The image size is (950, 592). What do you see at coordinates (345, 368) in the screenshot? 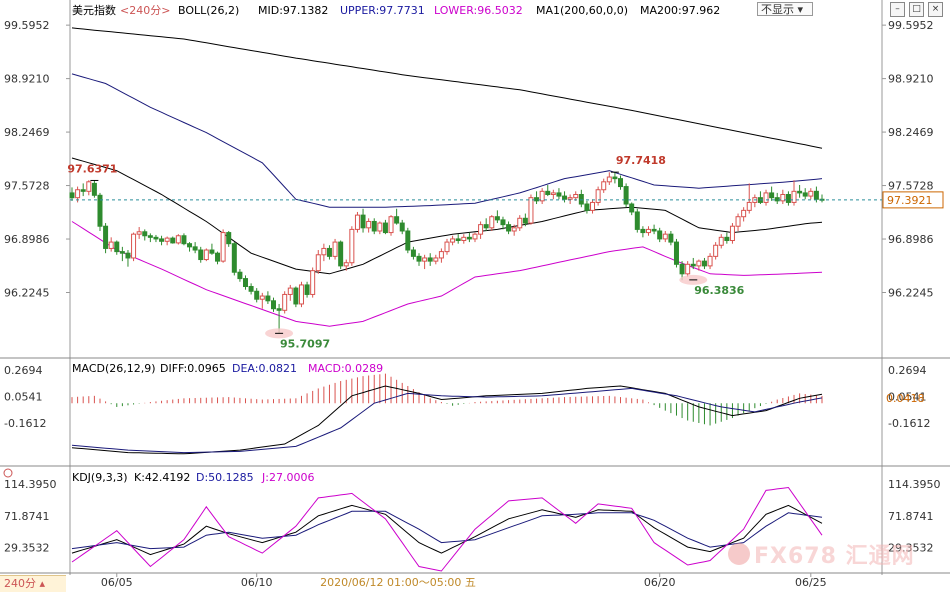
I see `macd-value-label: MACD:0.0289` at bounding box center [345, 368].